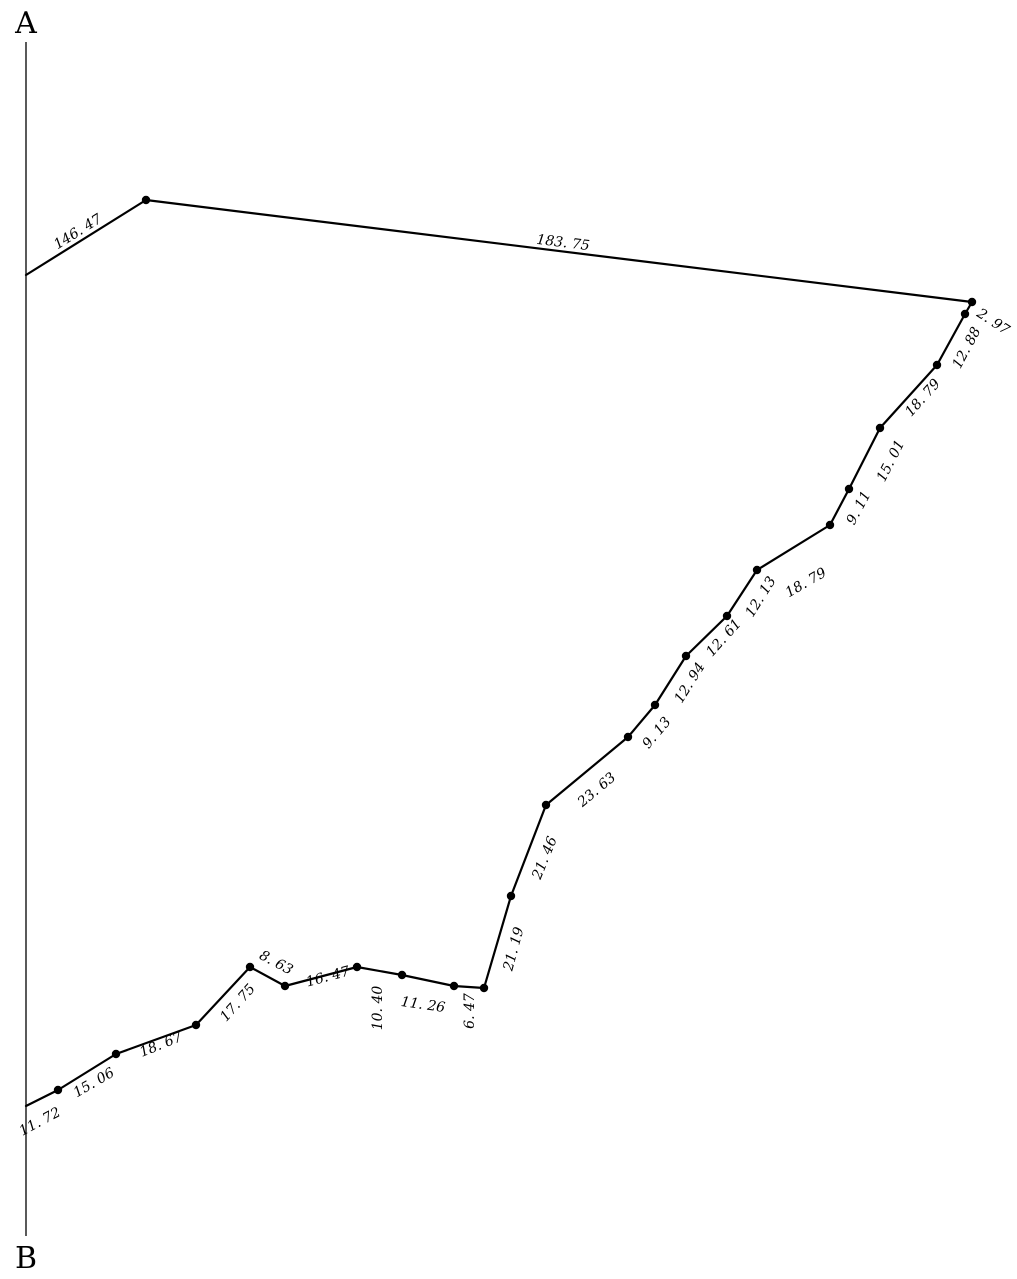  I want to click on segment-length-label: 11. 72, so click(40, 1121).